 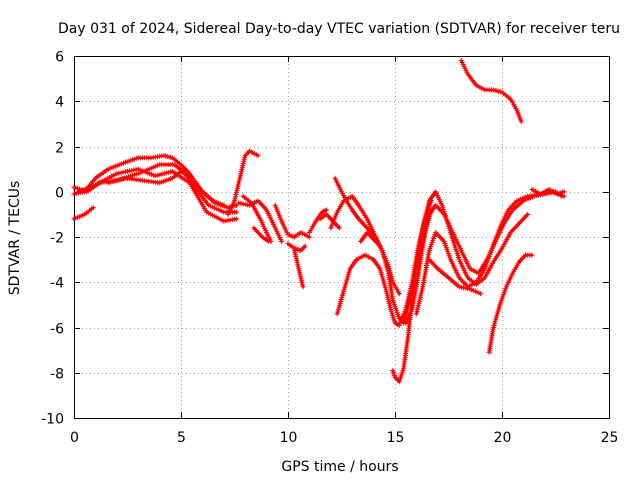 What do you see at coordinates (339, 467) in the screenshot?
I see `x-axis-label: GPS time / hours` at bounding box center [339, 467].